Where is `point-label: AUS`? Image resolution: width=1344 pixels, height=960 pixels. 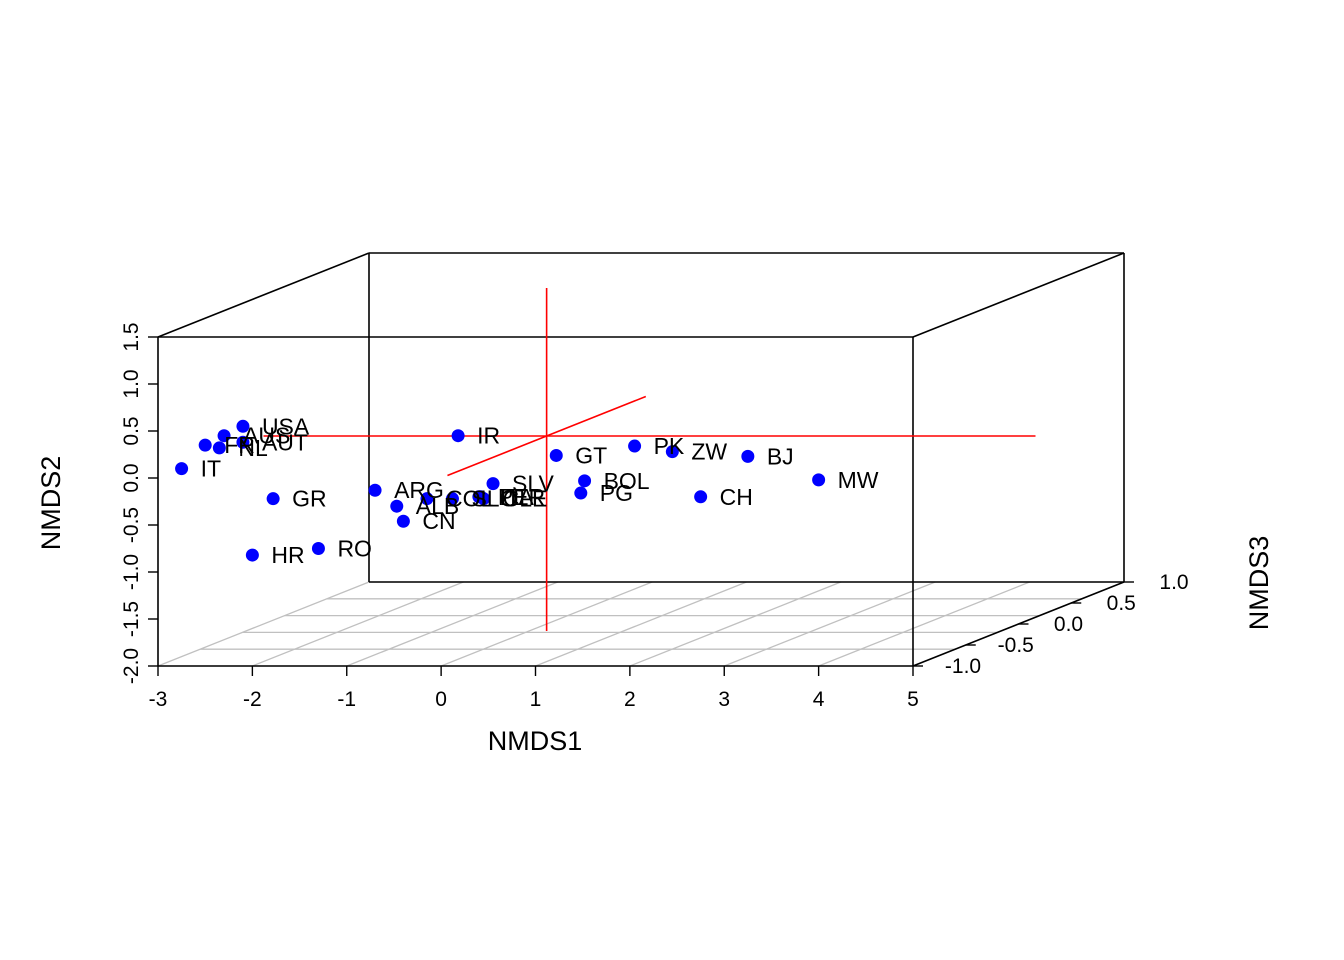 point-label: AUS is located at coordinates (266, 436).